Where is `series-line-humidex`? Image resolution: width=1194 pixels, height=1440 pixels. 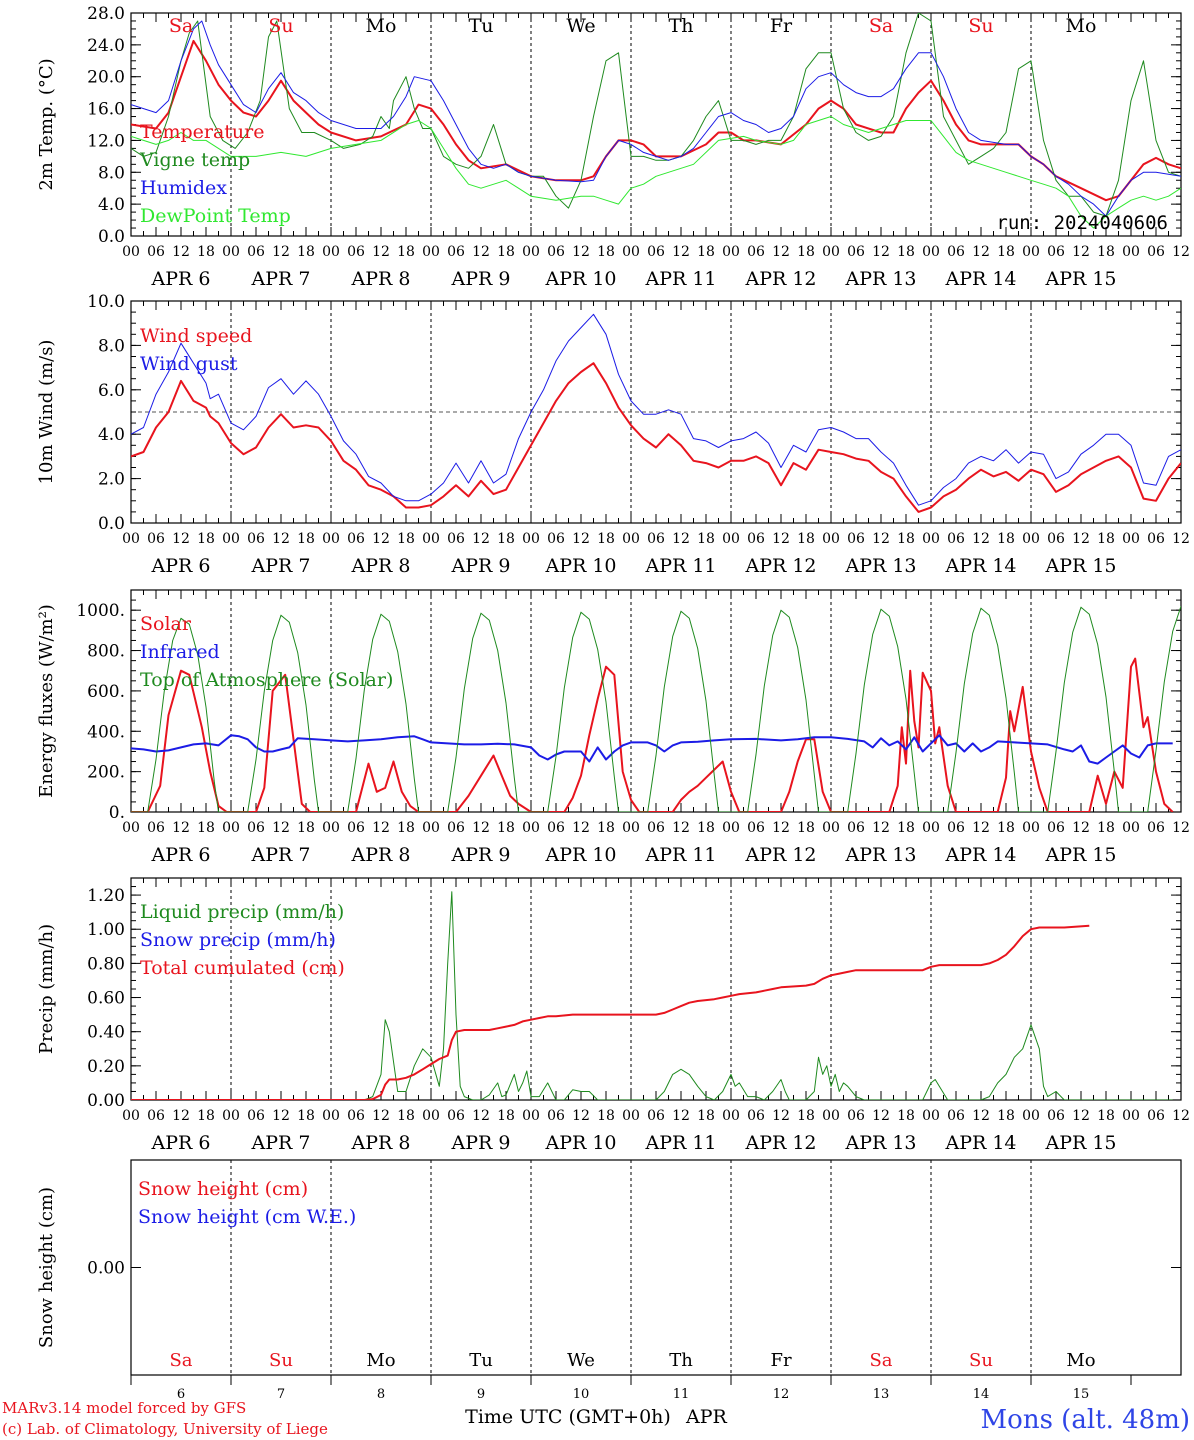 series-line-humidex is located at coordinates (656, 118).